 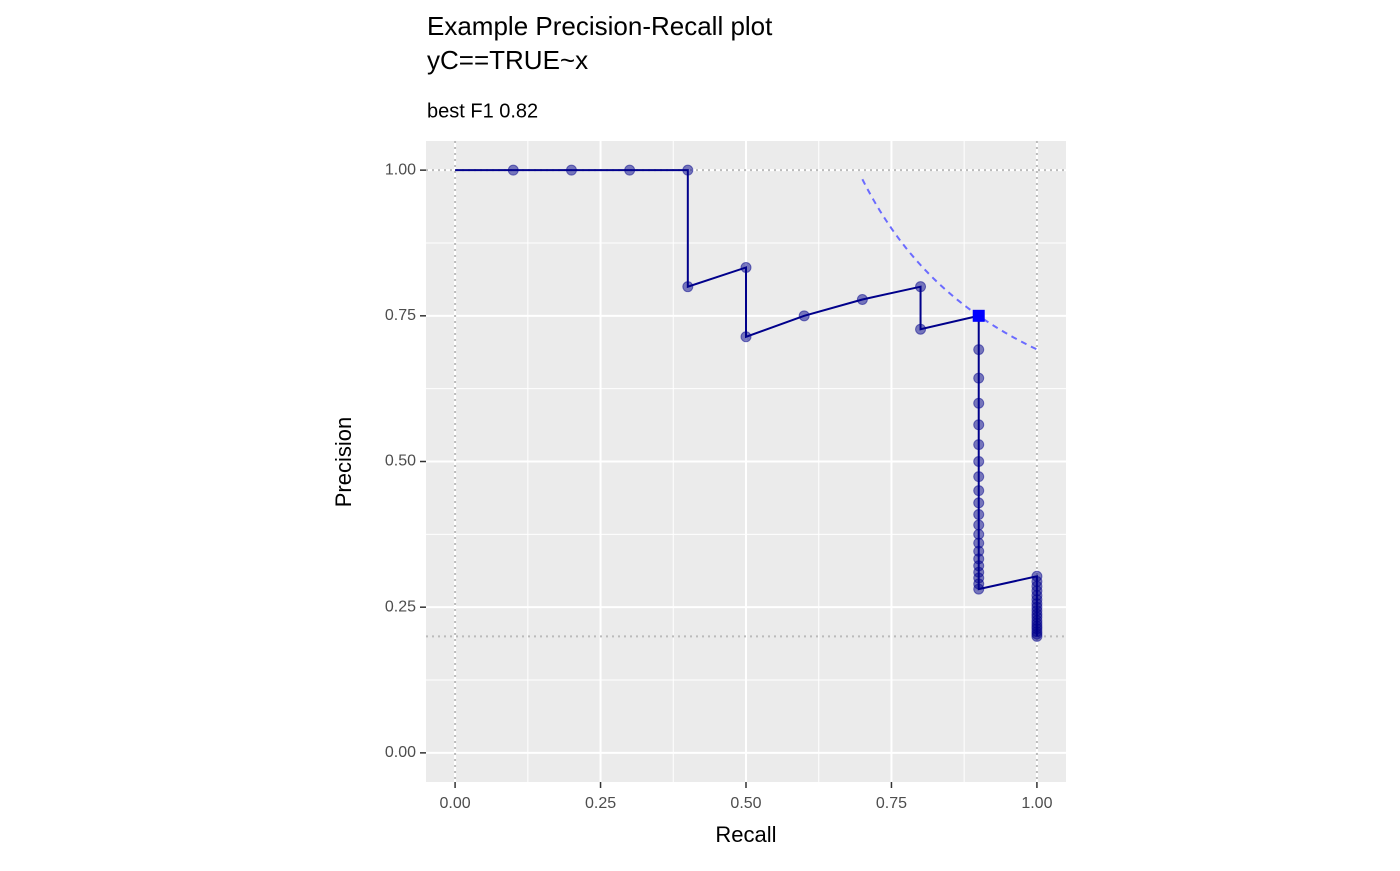 I want to click on y-tick-label: 0.50, so click(x=400, y=461).